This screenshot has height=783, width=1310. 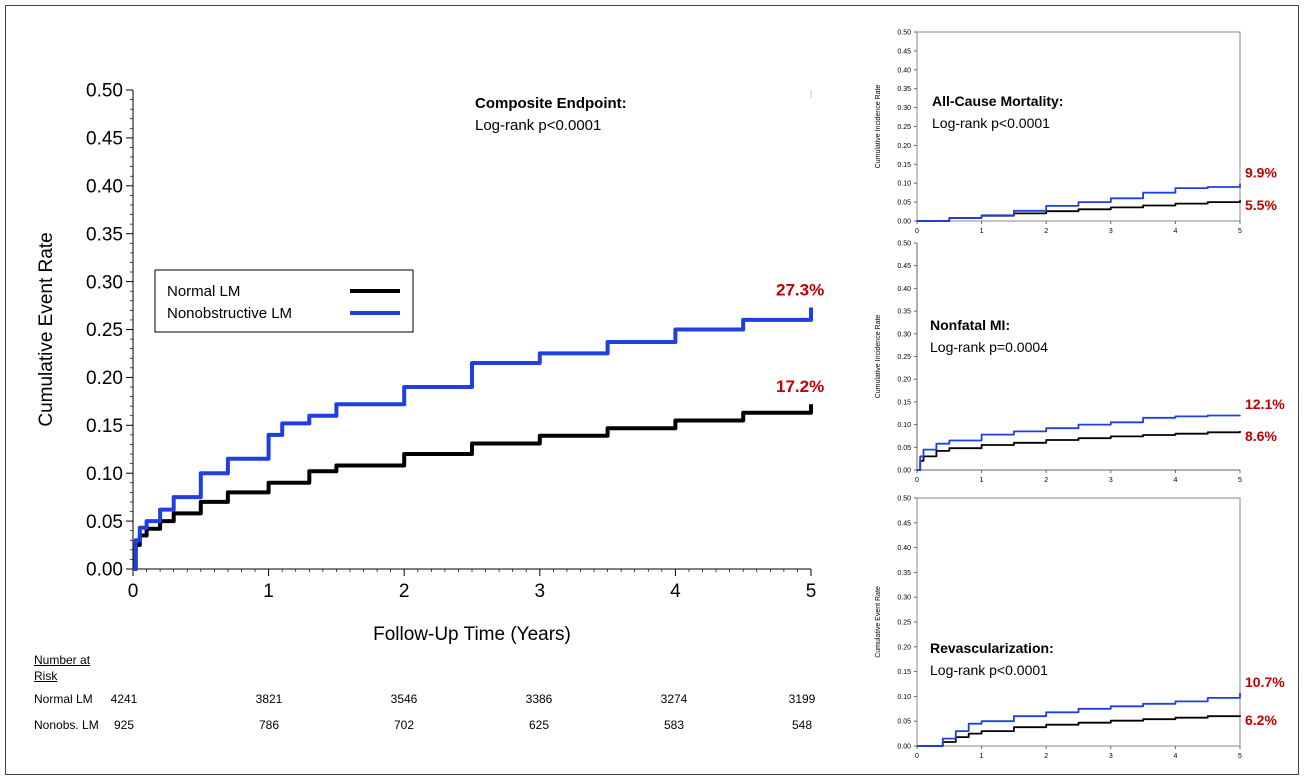 I want to click on risk-header-line1: Number at, so click(x=62, y=660).